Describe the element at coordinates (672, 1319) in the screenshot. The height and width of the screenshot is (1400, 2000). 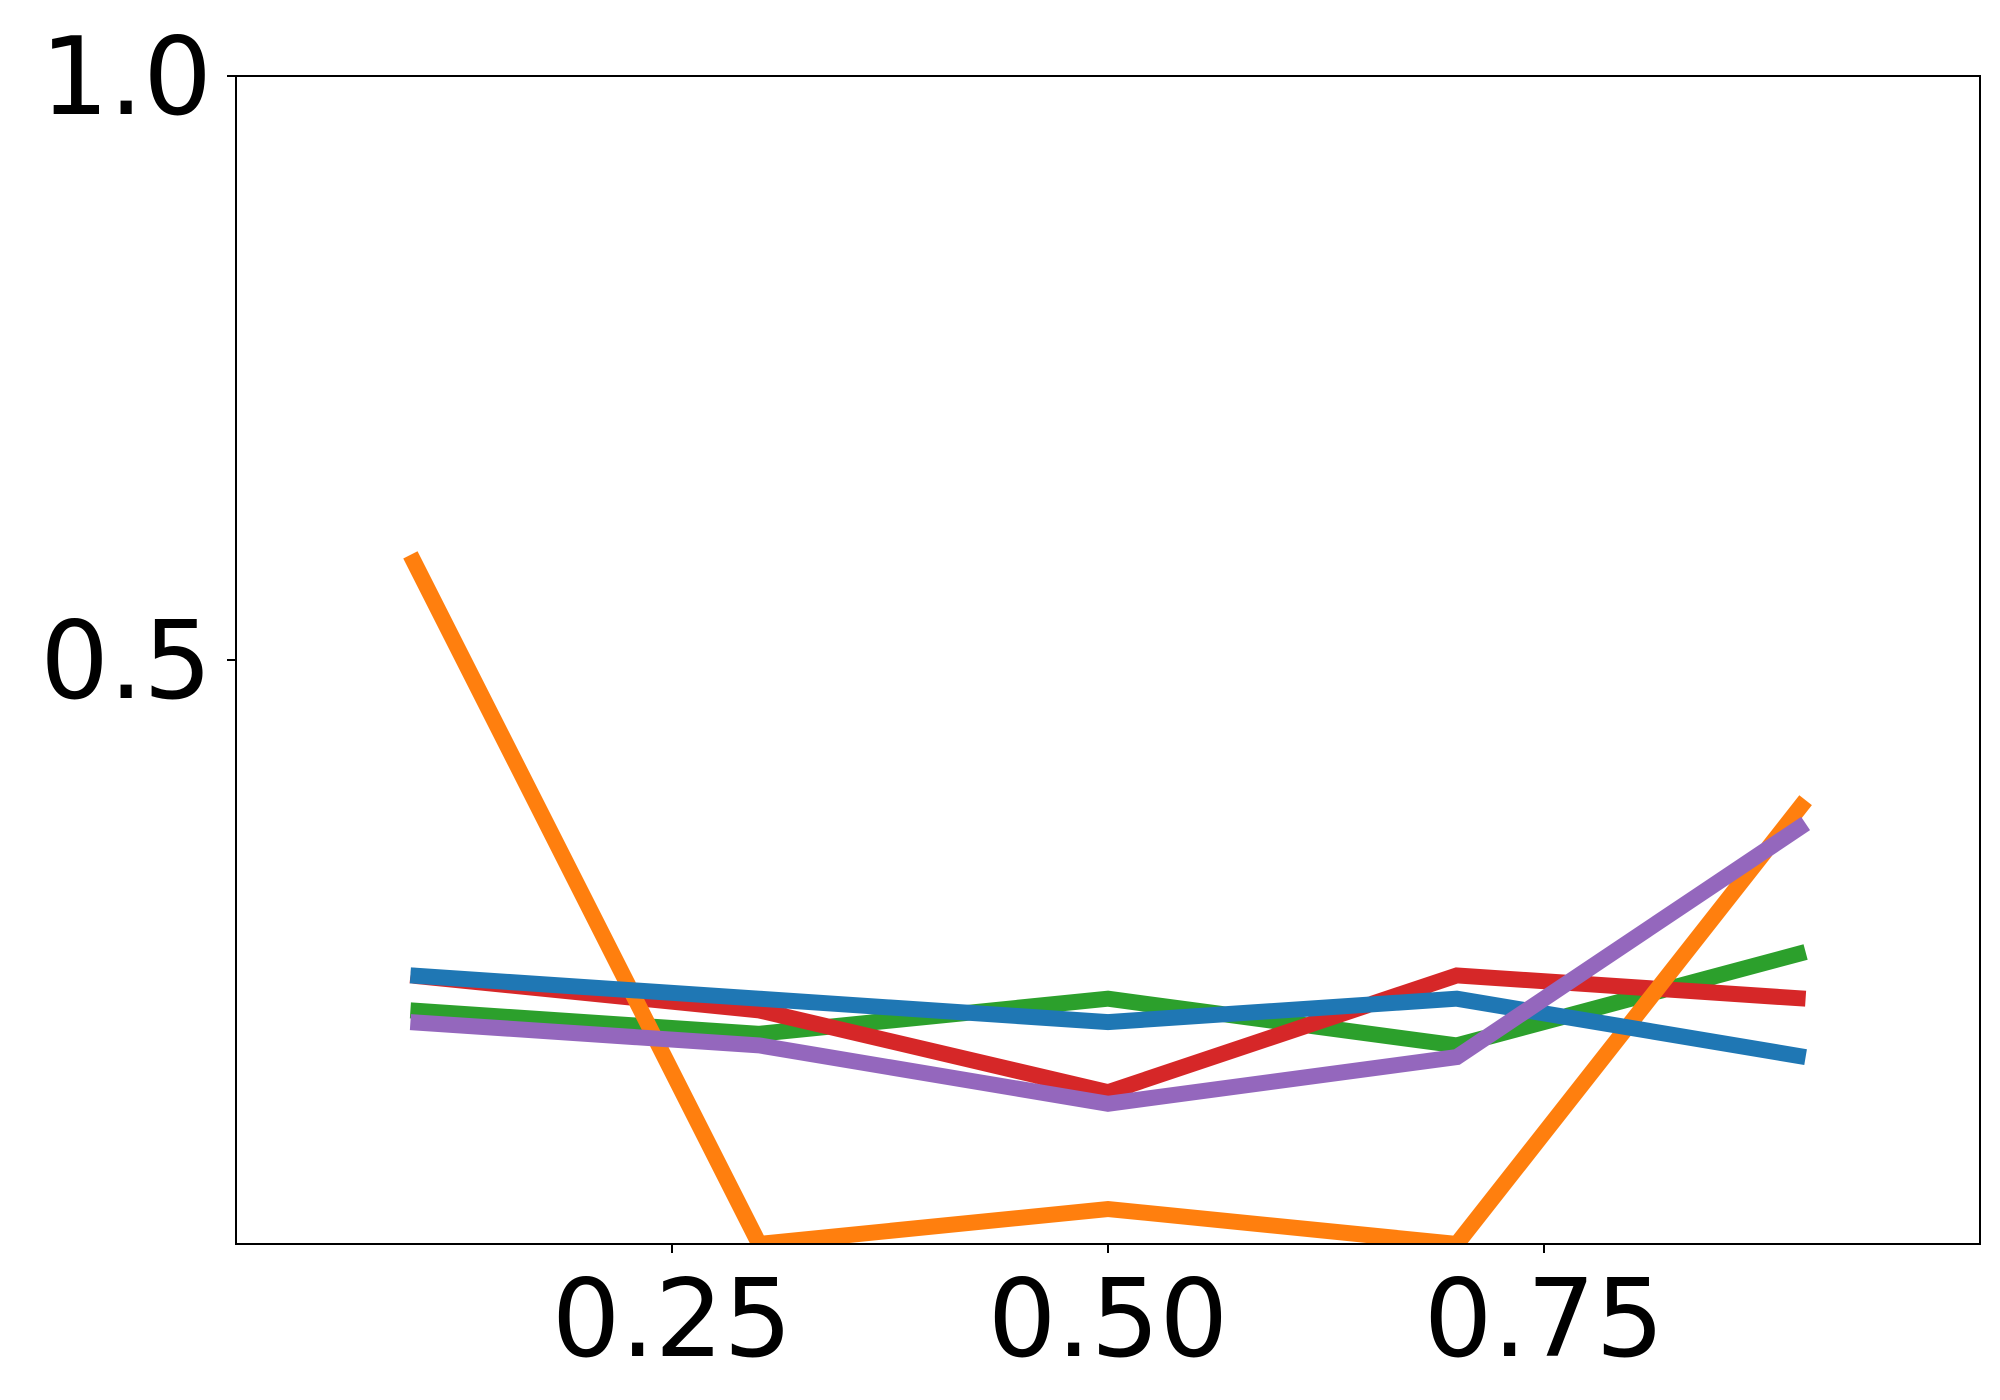
I see `x-tick-label: 0.25` at that location.